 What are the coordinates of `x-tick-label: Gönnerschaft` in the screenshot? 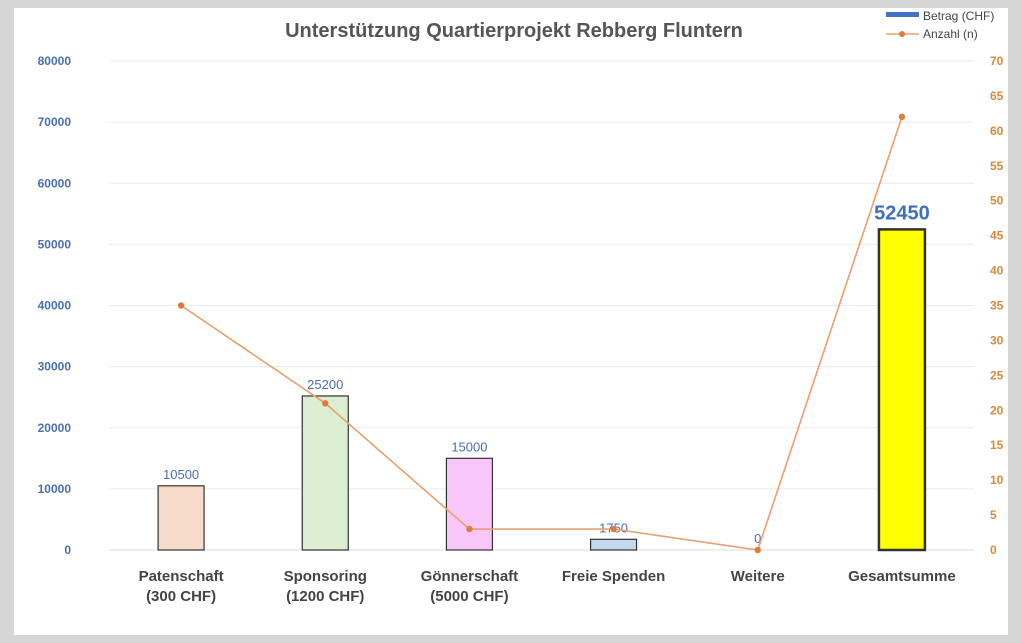 It's located at (470, 576).